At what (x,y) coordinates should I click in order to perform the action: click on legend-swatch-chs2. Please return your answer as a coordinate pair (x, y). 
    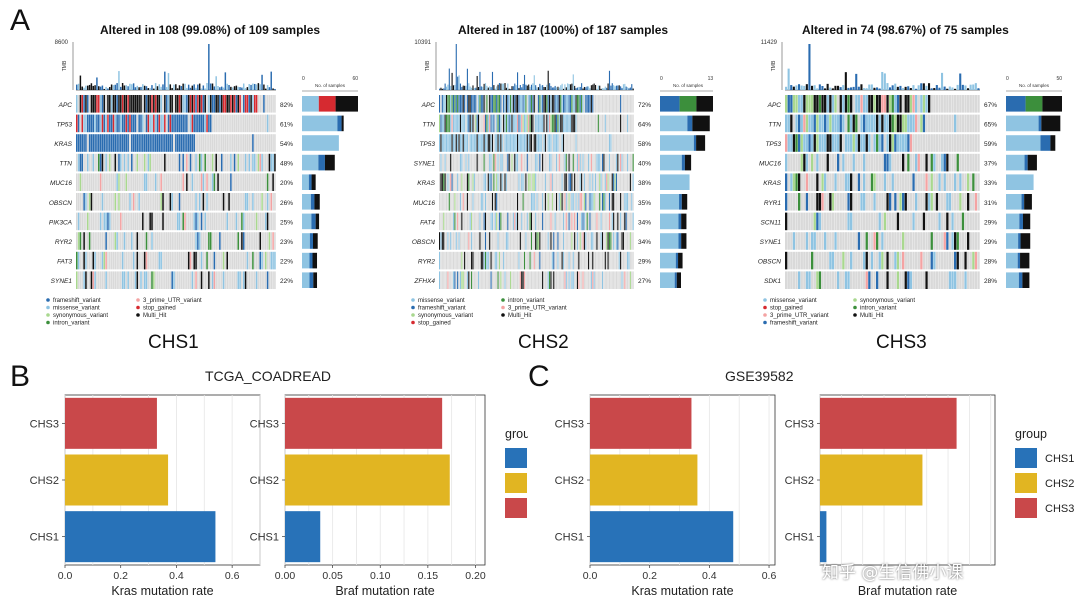
    Looking at the image, I should click on (516, 483).